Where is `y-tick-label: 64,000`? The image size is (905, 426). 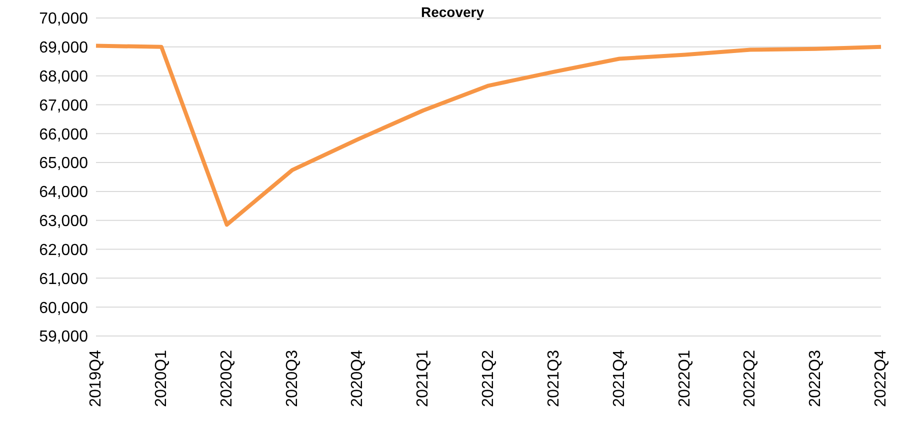 y-tick-label: 64,000 is located at coordinates (63, 193).